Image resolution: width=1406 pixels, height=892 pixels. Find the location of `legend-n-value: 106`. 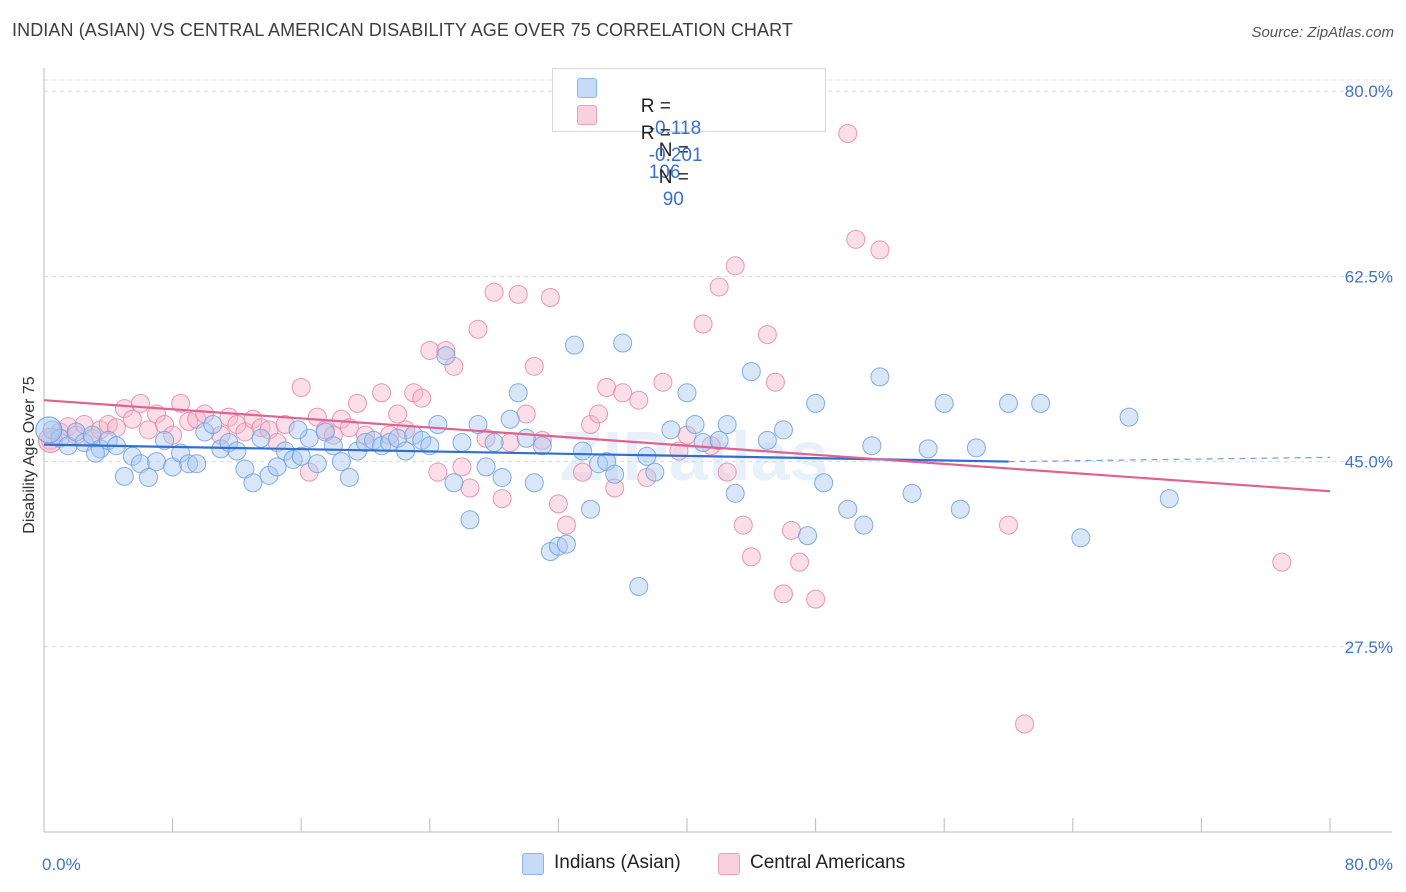

legend-n-value: 106 is located at coordinates (664, 172).